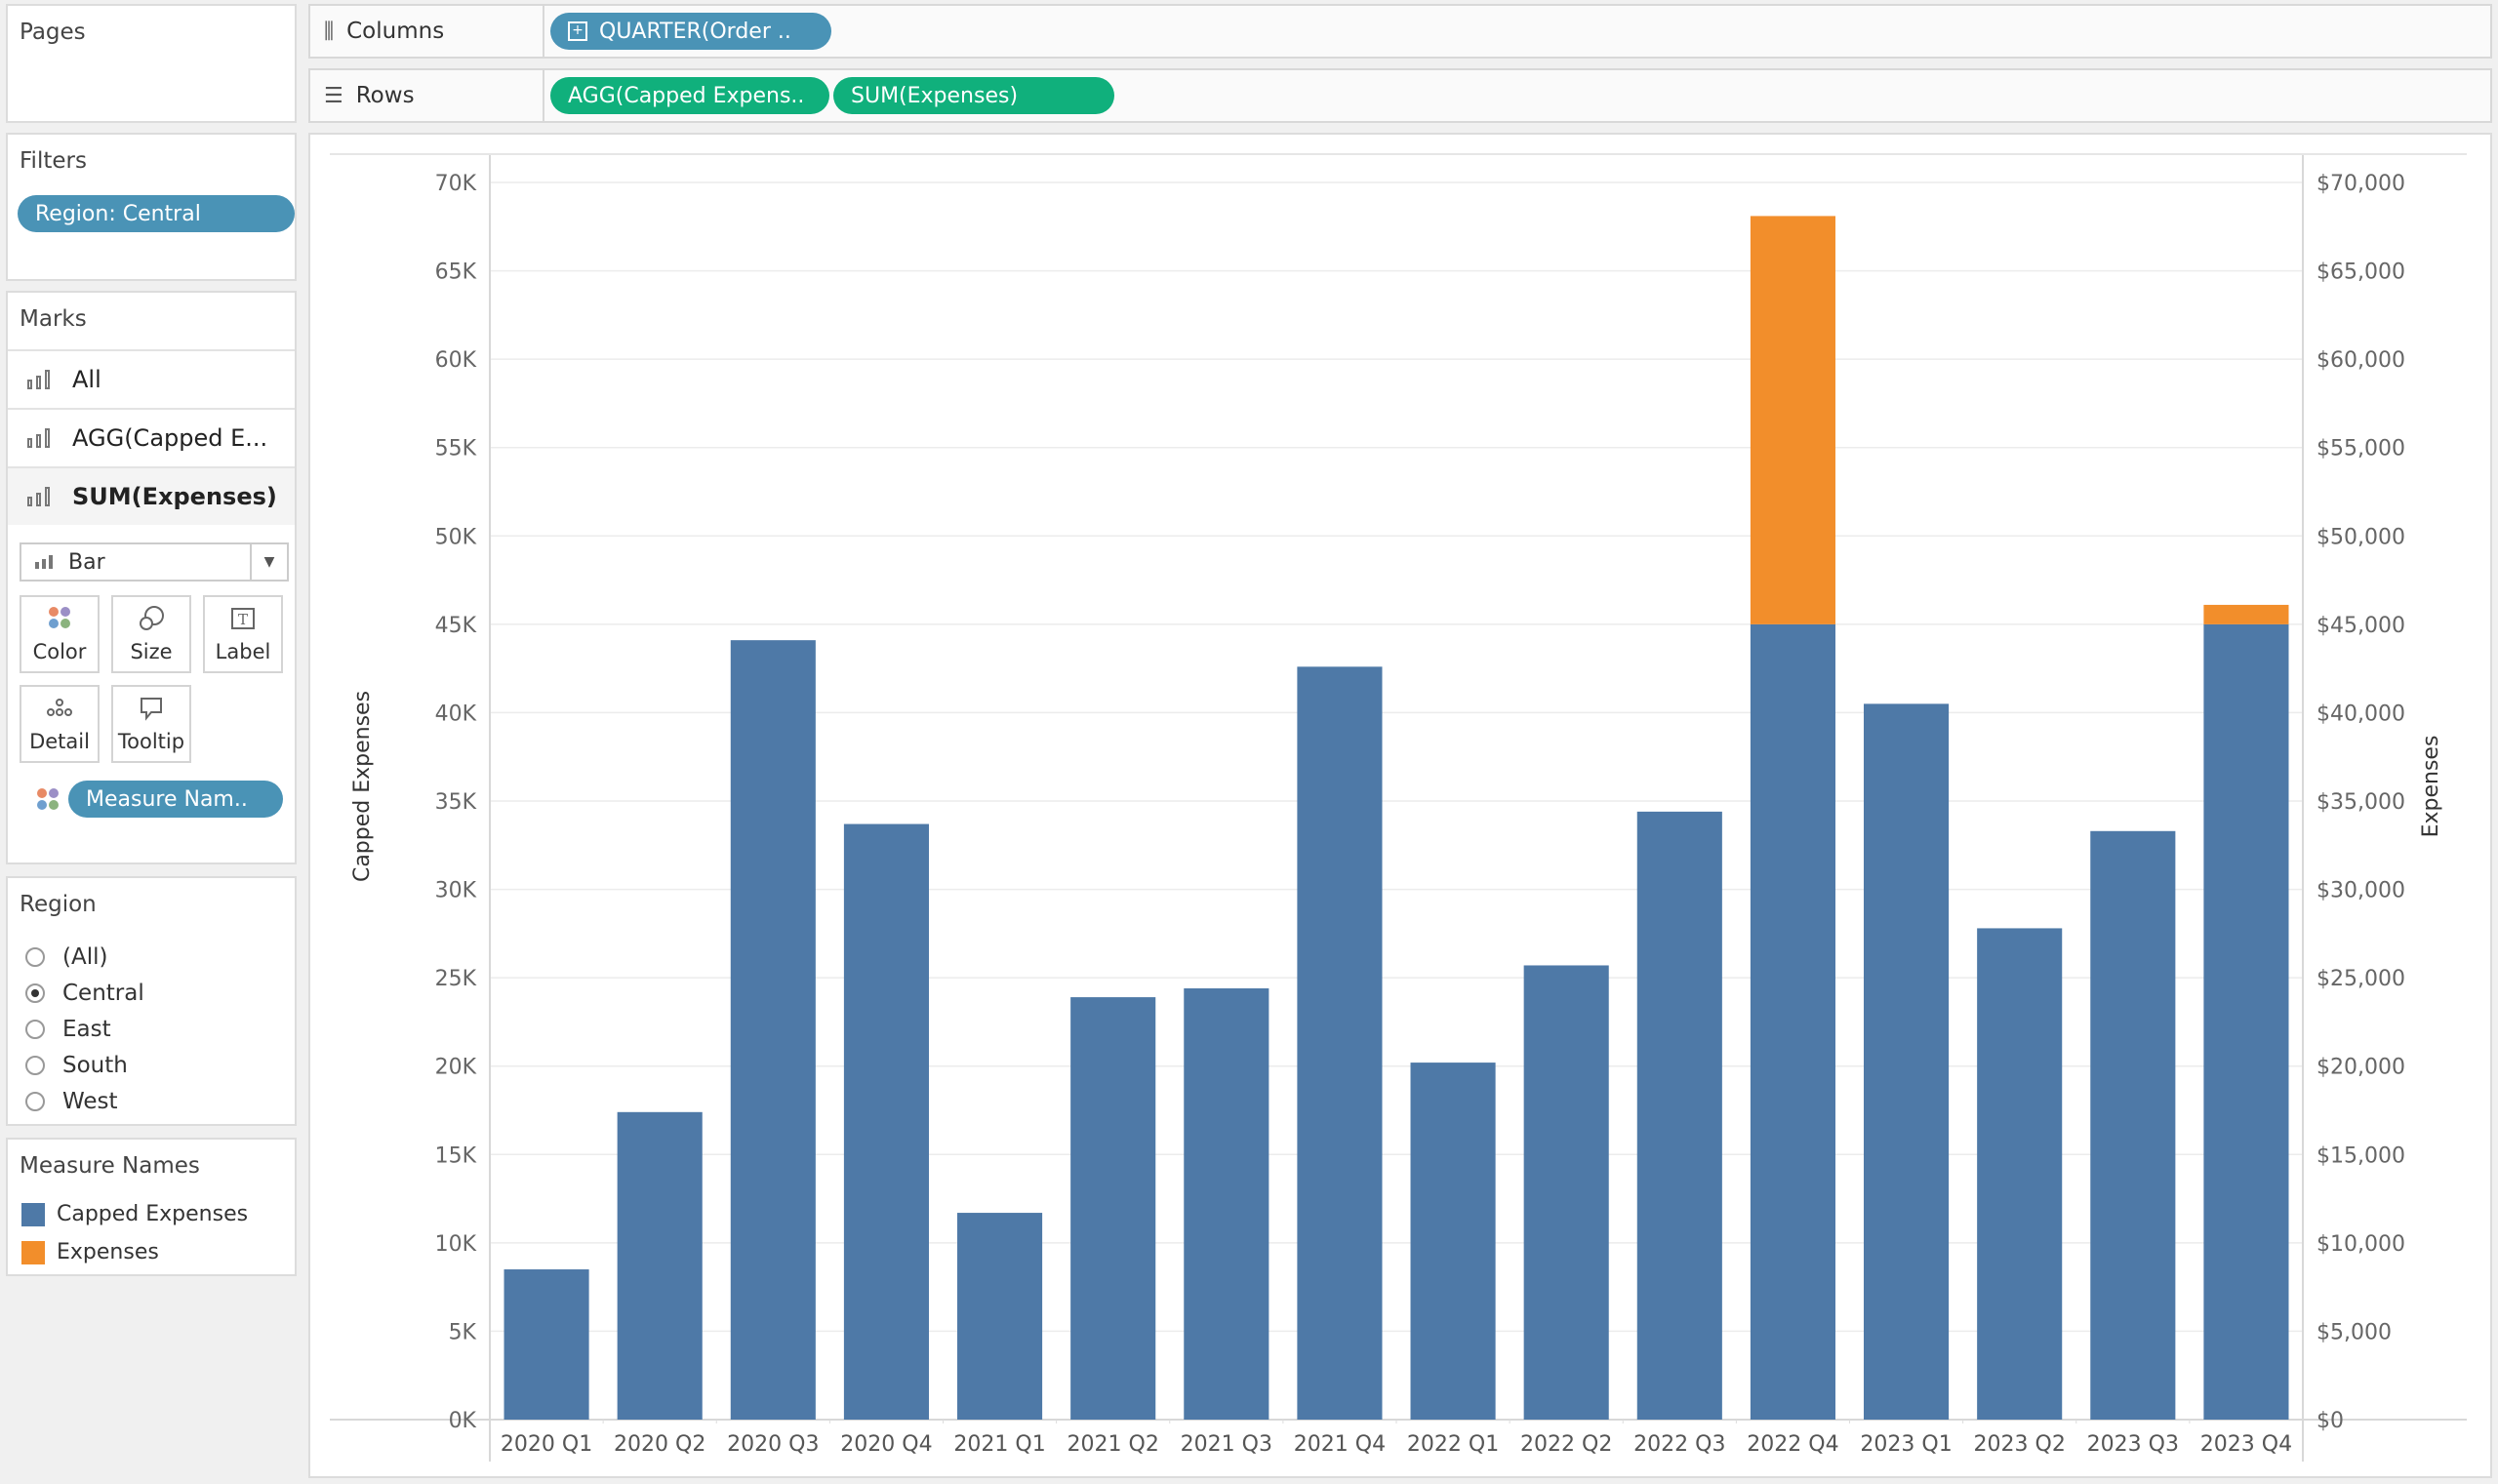  Describe the element at coordinates (1679, 1444) in the screenshot. I see `x-tick-label: 2022 Q3` at that location.